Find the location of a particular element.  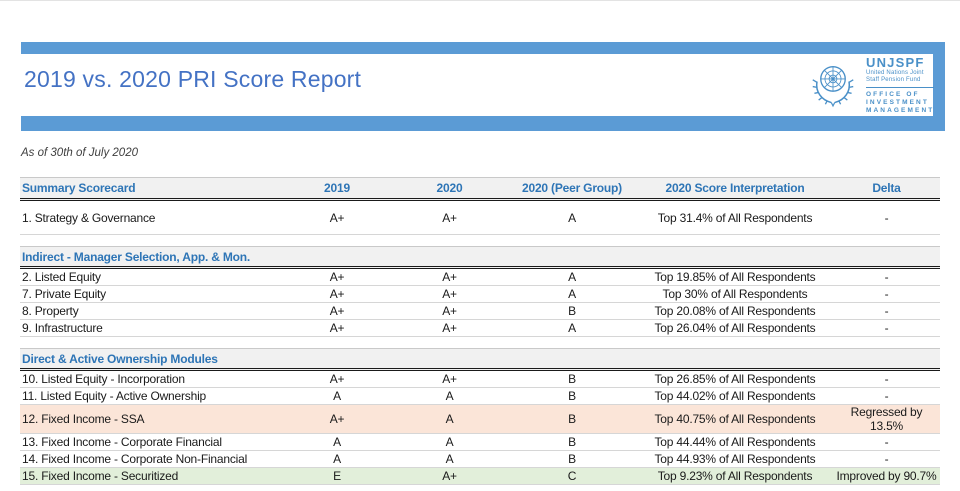

section-header-direct: Direct & Active Ownership Modules is located at coordinates (480, 359).